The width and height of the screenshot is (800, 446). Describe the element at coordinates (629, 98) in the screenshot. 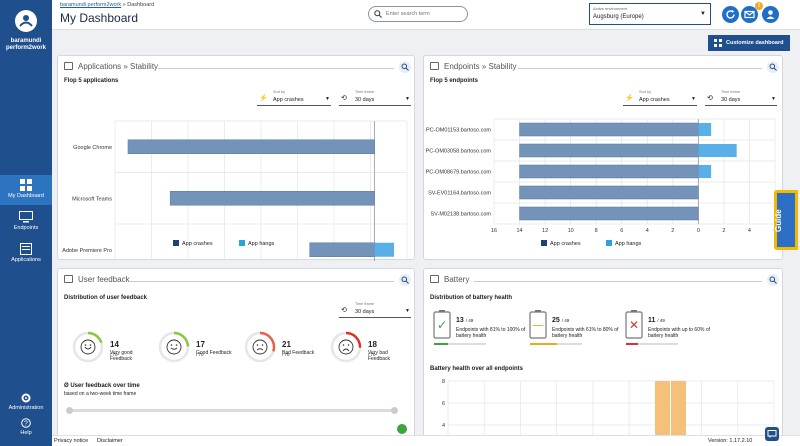

I see `flash-icon: ⚡` at that location.